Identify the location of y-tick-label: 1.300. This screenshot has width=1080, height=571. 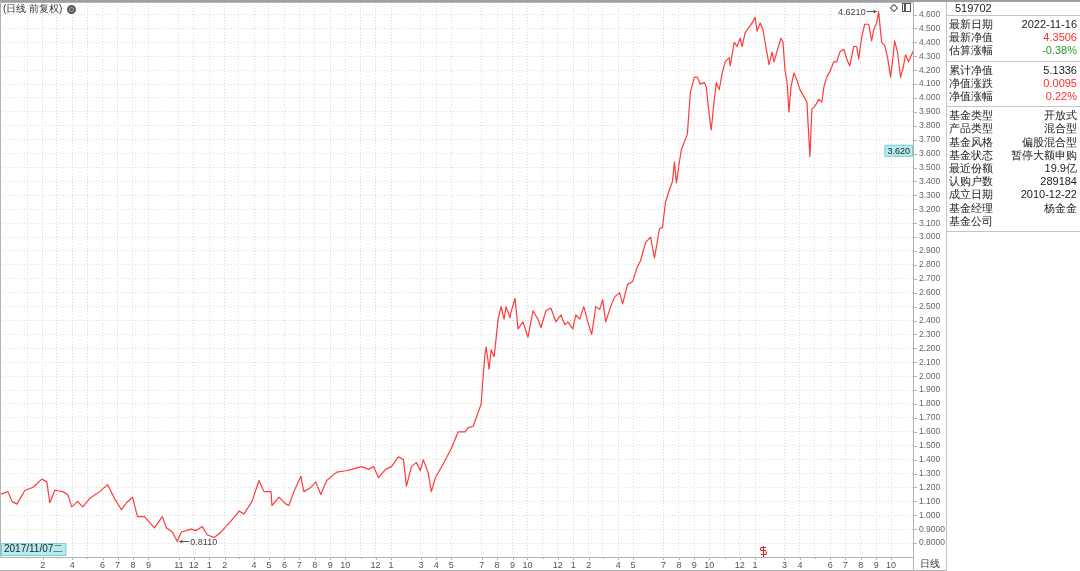
(930, 472).